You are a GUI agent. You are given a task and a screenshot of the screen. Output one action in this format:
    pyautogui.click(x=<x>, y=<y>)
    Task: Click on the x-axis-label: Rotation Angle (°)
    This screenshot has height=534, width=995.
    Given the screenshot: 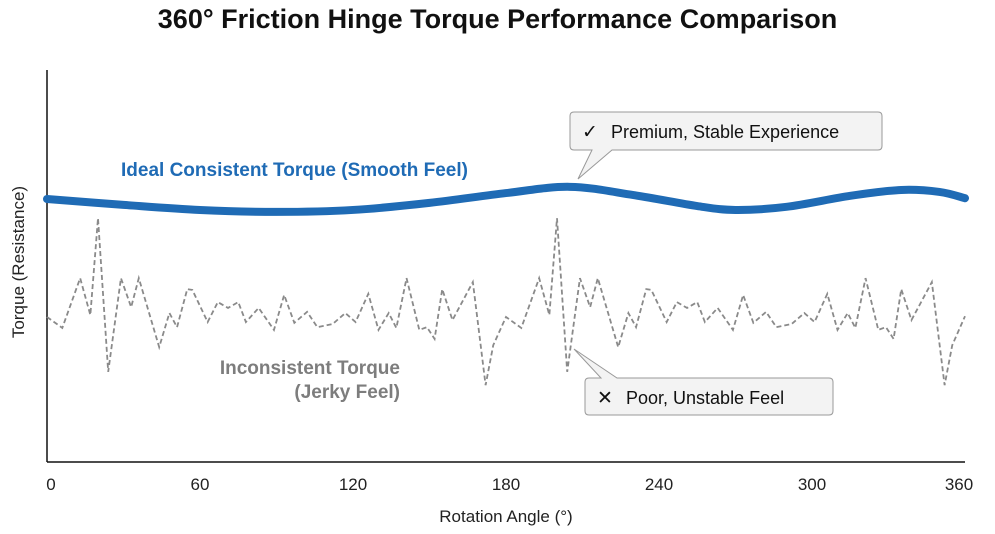 What is the action you would take?
    pyautogui.click(x=505, y=516)
    